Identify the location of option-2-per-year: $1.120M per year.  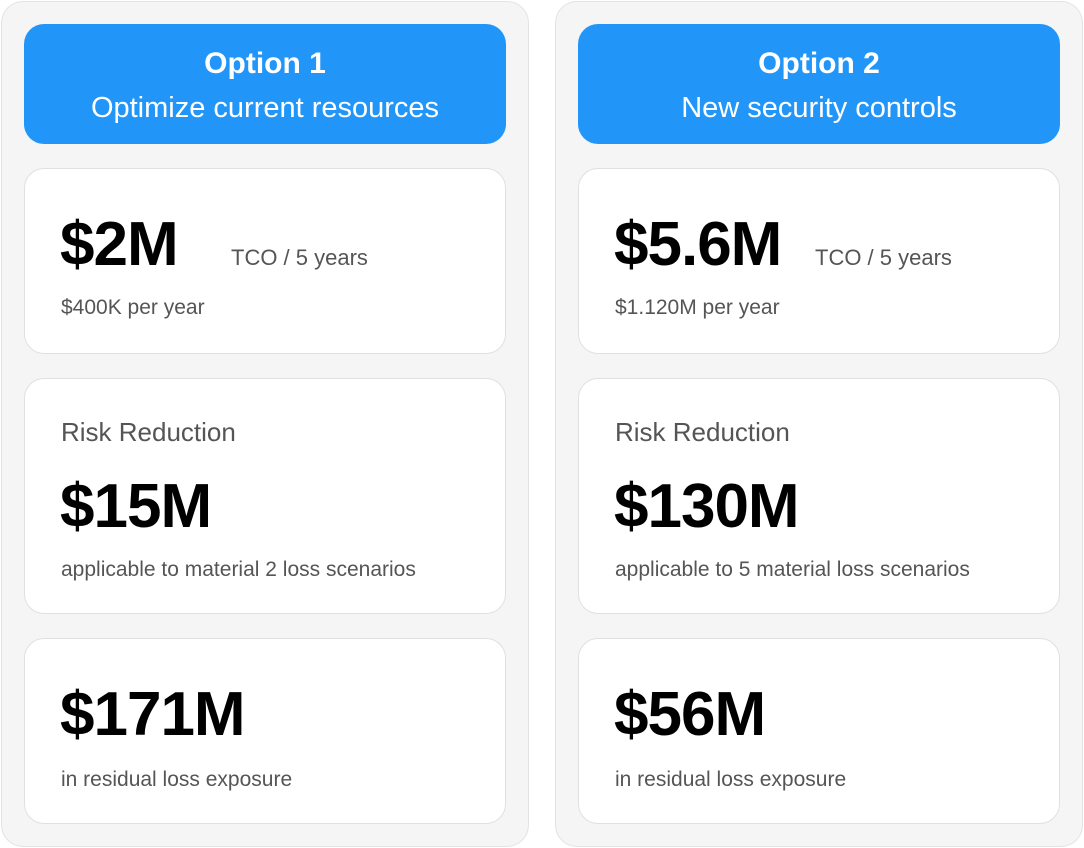
(697, 307).